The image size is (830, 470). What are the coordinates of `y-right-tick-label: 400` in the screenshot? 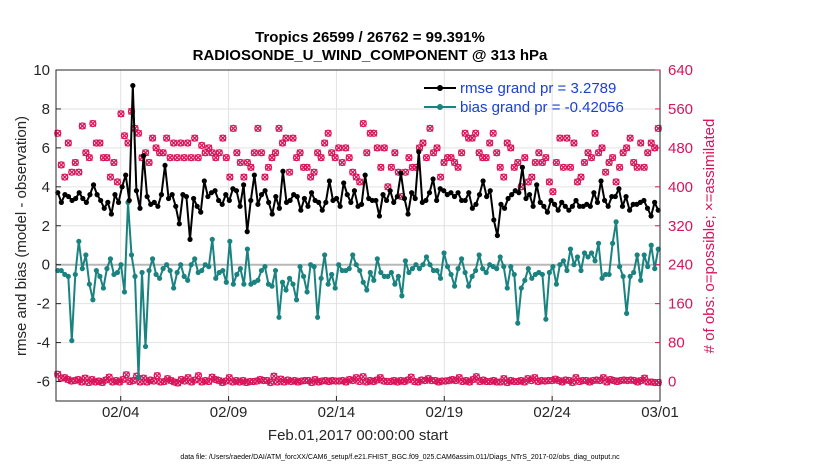 It's located at (680, 187).